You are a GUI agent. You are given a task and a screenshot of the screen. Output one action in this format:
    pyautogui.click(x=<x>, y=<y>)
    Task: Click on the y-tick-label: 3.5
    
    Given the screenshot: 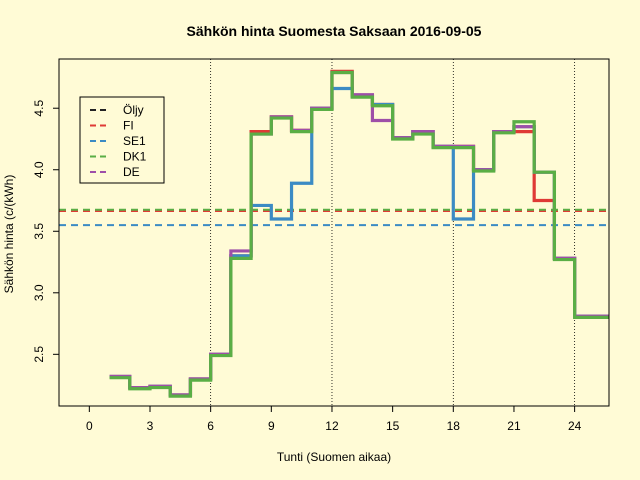 What is the action you would take?
    pyautogui.click(x=39, y=231)
    